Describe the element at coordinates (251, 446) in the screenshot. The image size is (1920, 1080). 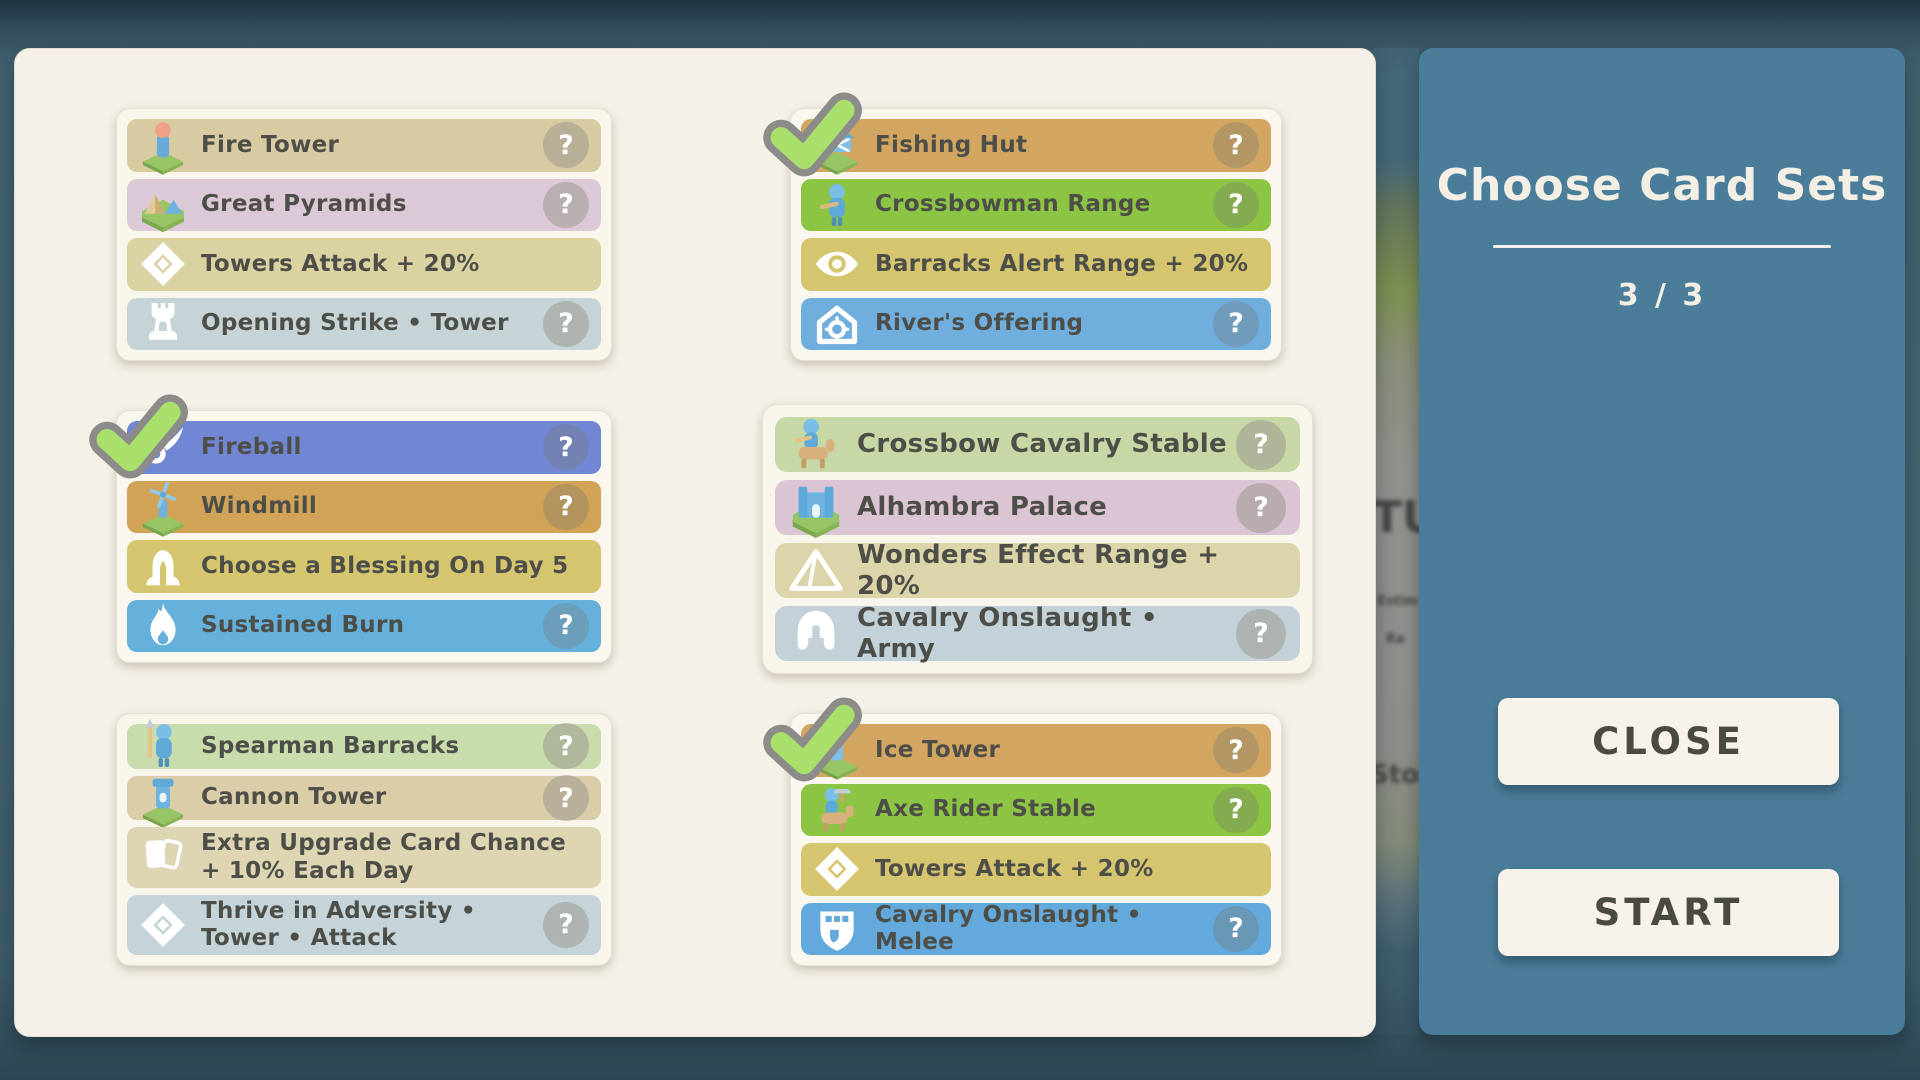
I see `card-row-label: Fireball` at that location.